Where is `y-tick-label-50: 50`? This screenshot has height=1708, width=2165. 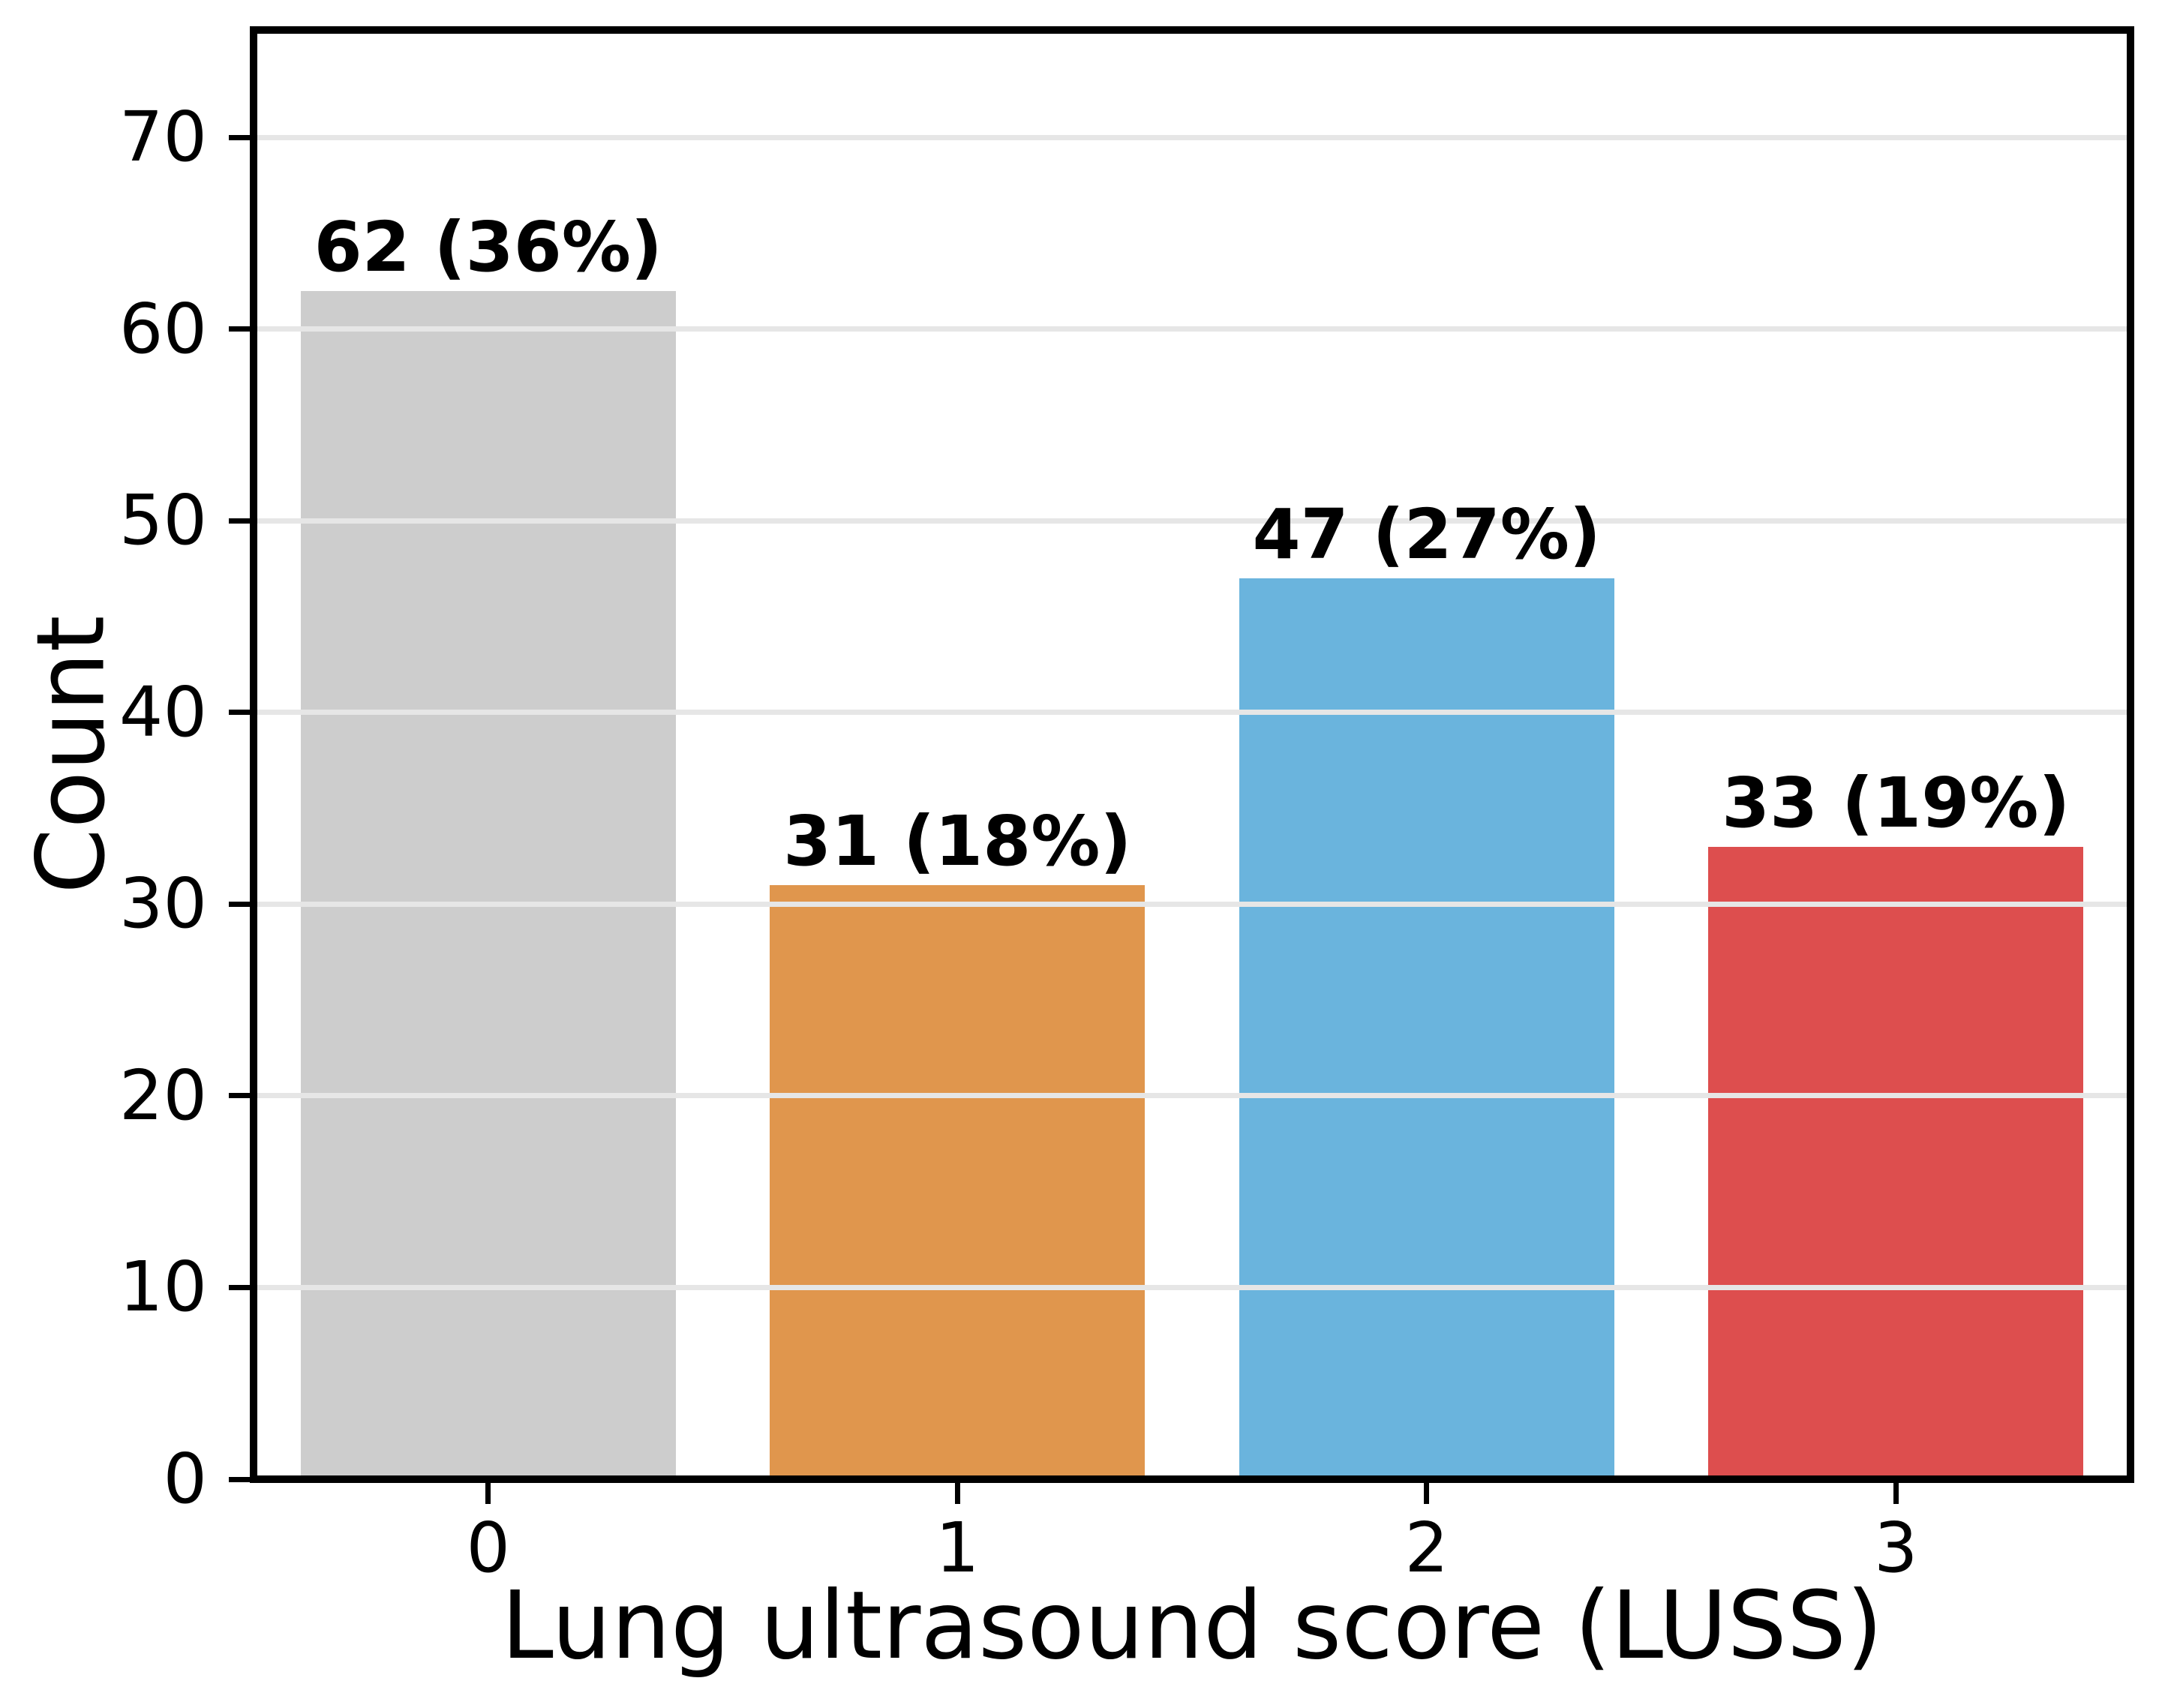
y-tick-label-50: 50 is located at coordinates (163, 520).